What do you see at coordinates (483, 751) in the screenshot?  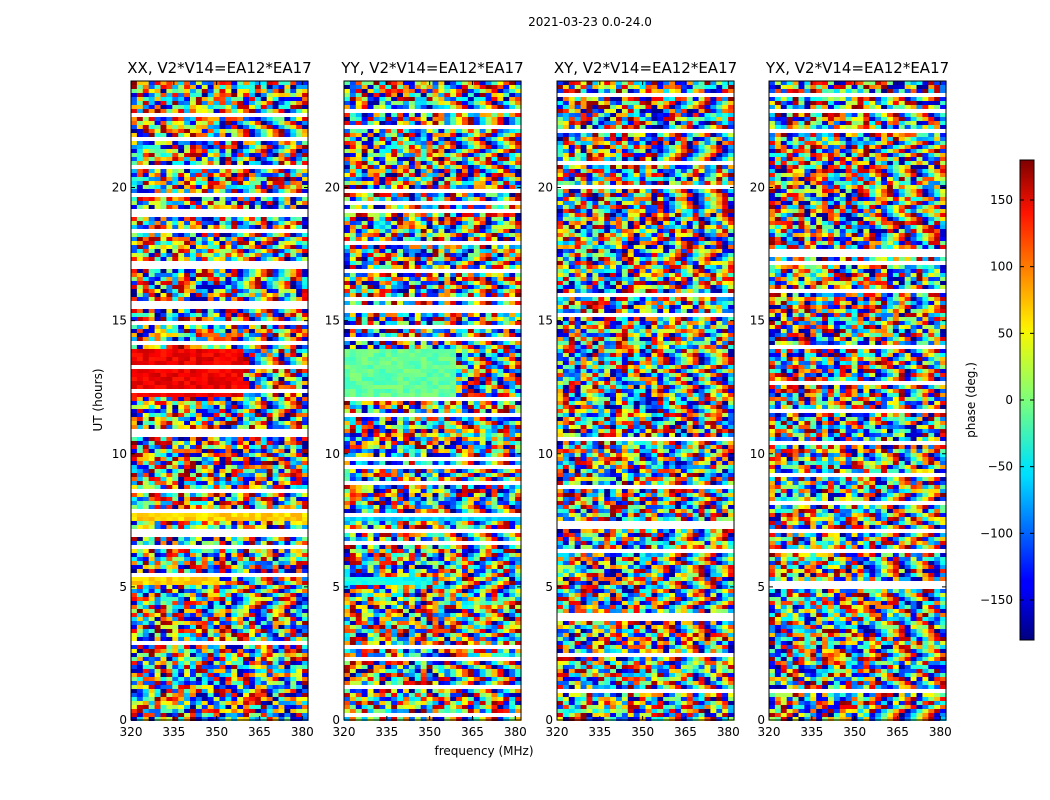 I see `x-axis-label: frequency (MHz)` at bounding box center [483, 751].